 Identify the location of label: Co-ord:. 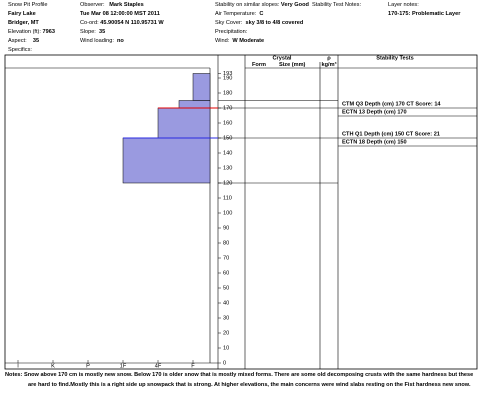
(89, 23).